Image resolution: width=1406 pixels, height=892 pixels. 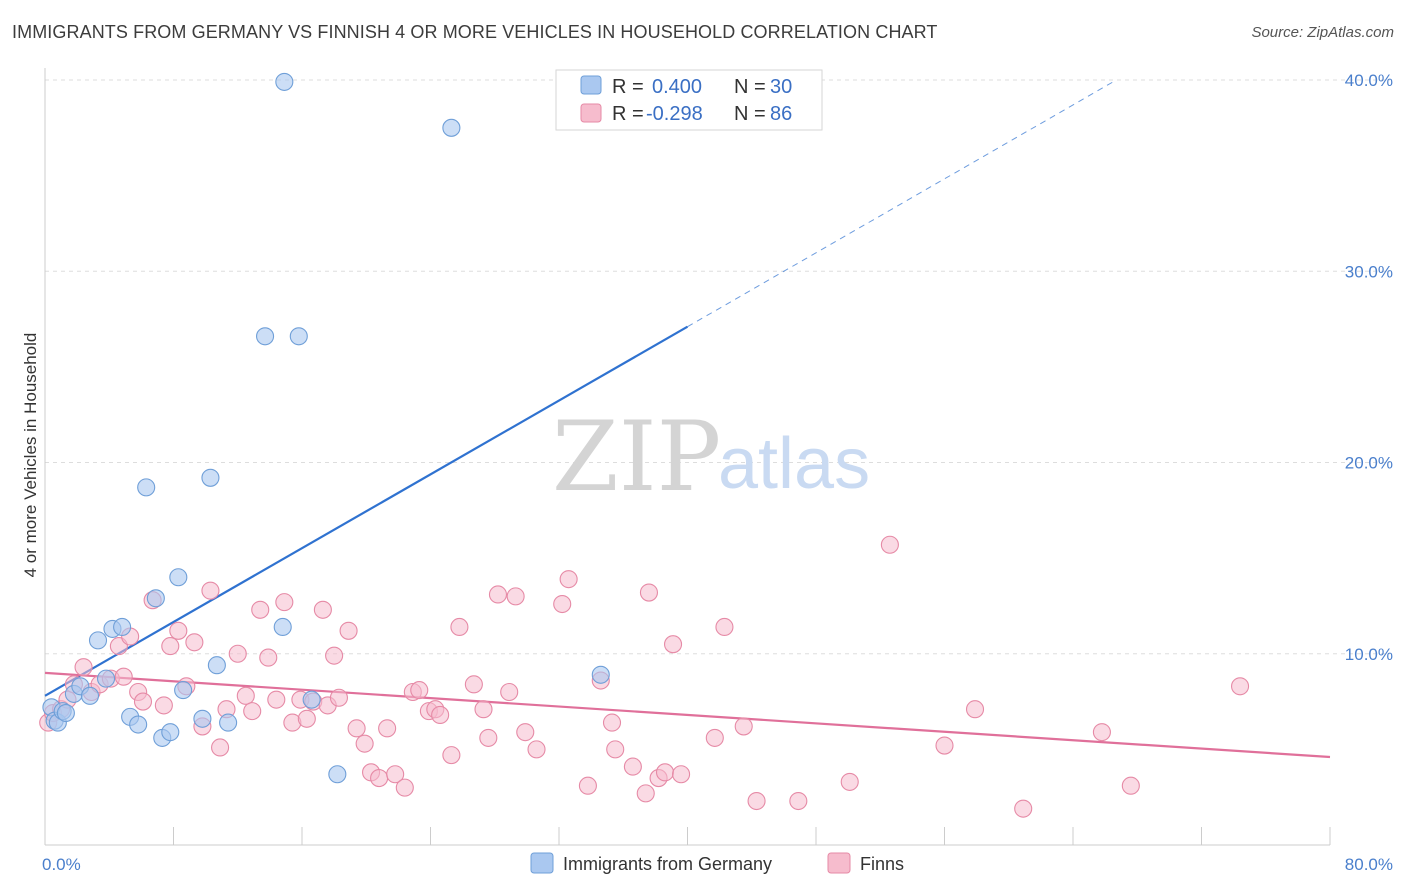 I want to click on legend-top-n-value-finns: 86, so click(x=781, y=114).